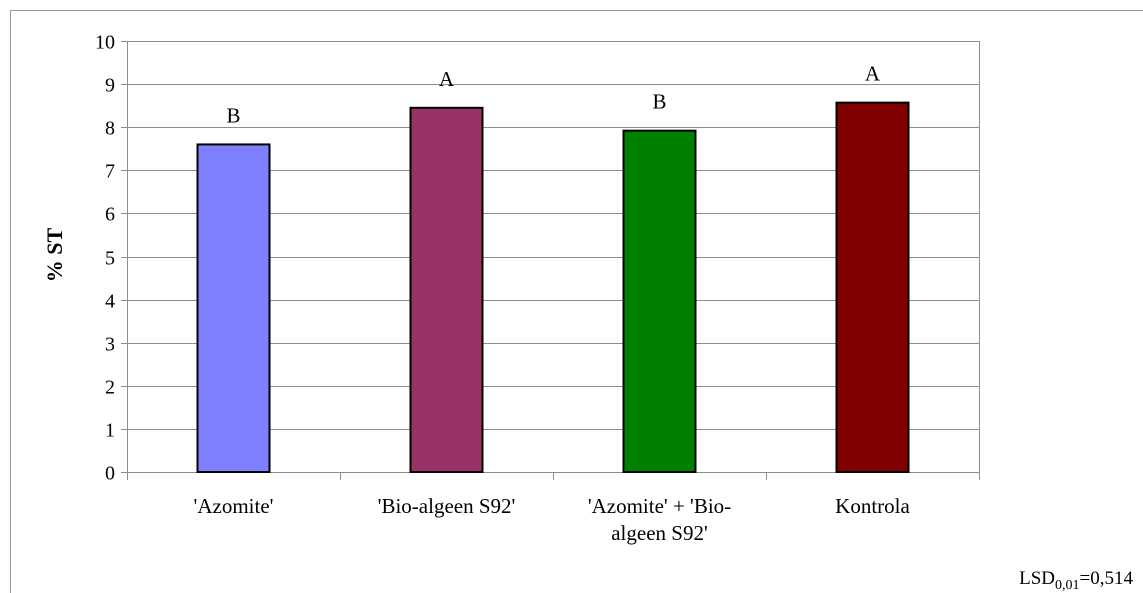 Image resolution: width=1143 pixels, height=593 pixels. I want to click on x-category-label: 'Azomite', so click(234, 506).